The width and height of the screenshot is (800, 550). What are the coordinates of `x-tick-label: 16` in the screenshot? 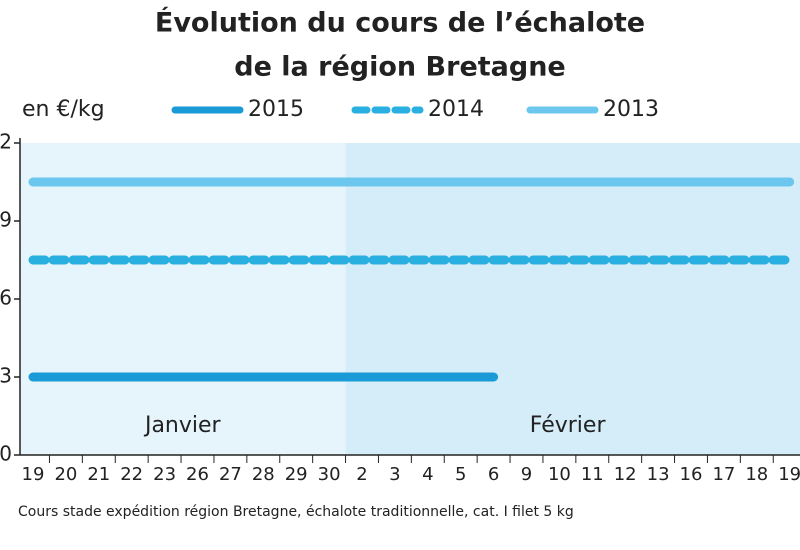 It's located at (691, 474).